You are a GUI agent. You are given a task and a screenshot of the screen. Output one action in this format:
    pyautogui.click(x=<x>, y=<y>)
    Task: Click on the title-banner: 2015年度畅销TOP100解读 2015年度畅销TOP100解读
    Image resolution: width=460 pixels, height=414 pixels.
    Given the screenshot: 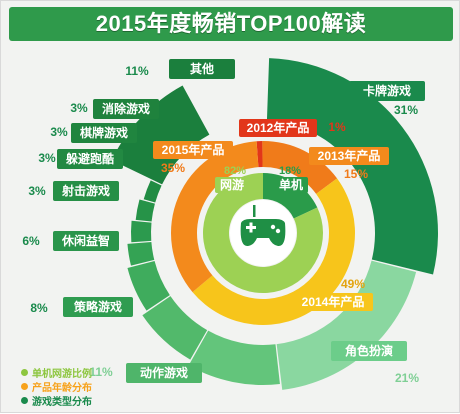 What is the action you would take?
    pyautogui.click(x=231, y=24)
    